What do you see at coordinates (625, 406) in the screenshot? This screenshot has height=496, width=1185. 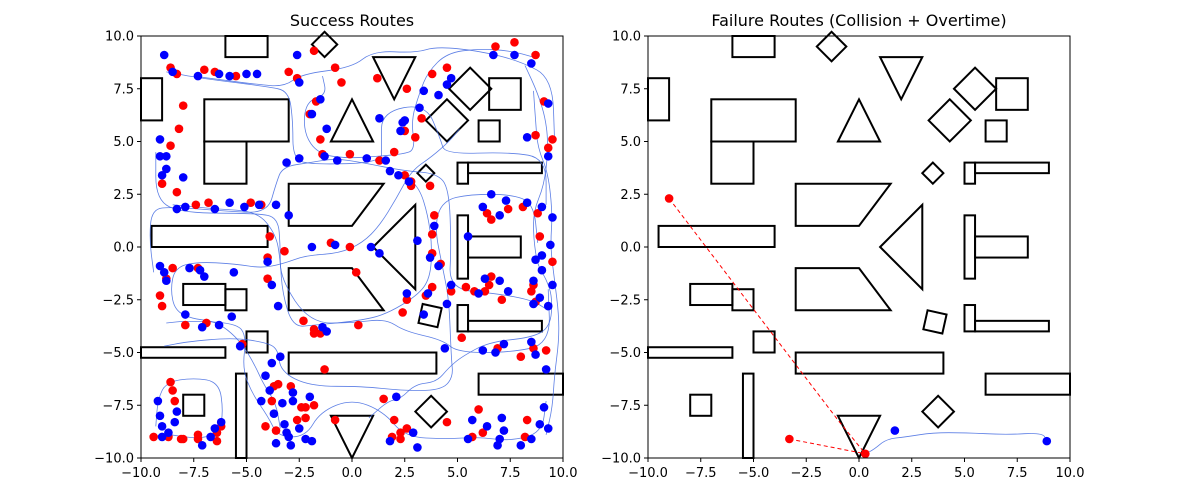 I see `failure-y-tick-label: −7.5` at bounding box center [625, 406].